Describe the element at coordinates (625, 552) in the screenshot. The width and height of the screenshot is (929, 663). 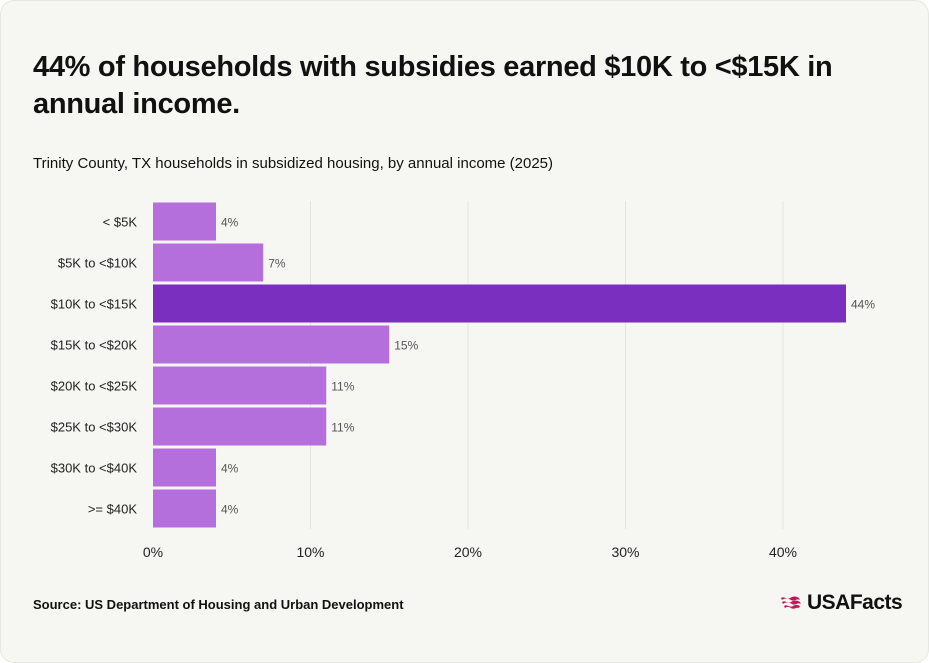
I see `x-tick-label: 30%` at that location.